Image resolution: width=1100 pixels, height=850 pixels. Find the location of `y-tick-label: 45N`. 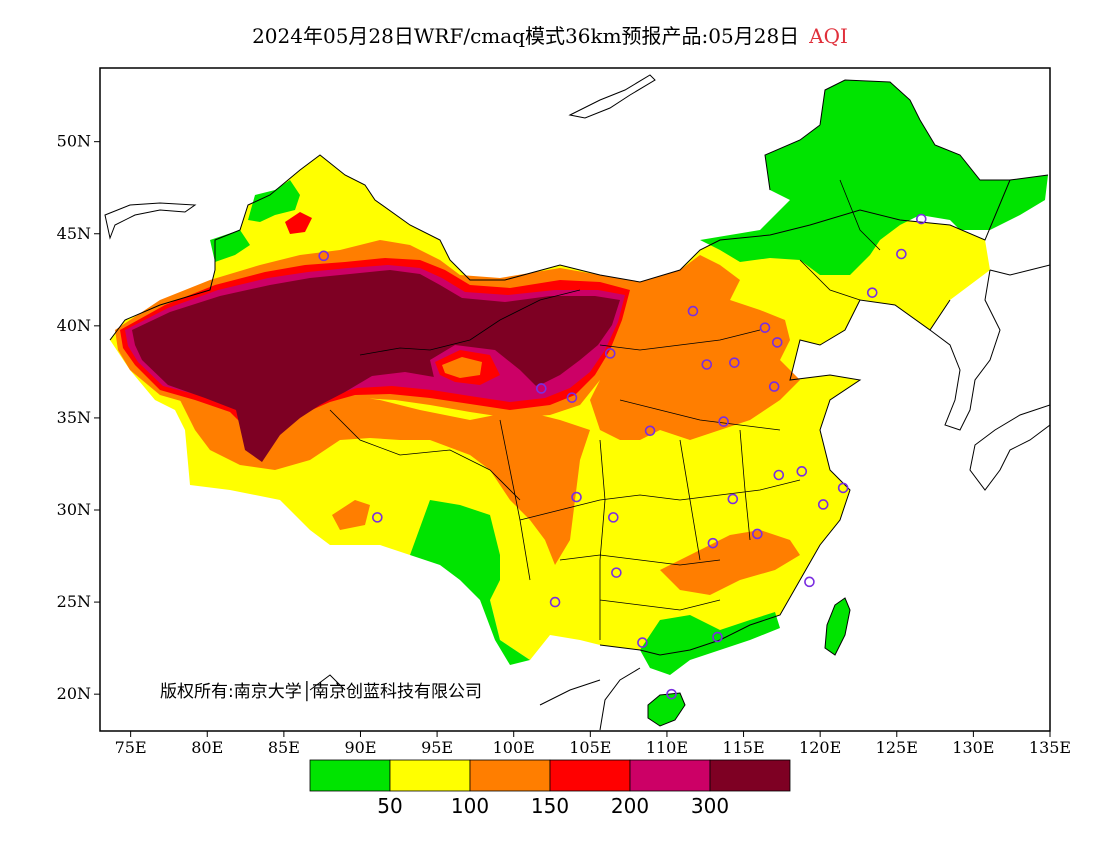

y-tick-label: 45N is located at coordinates (74, 233).